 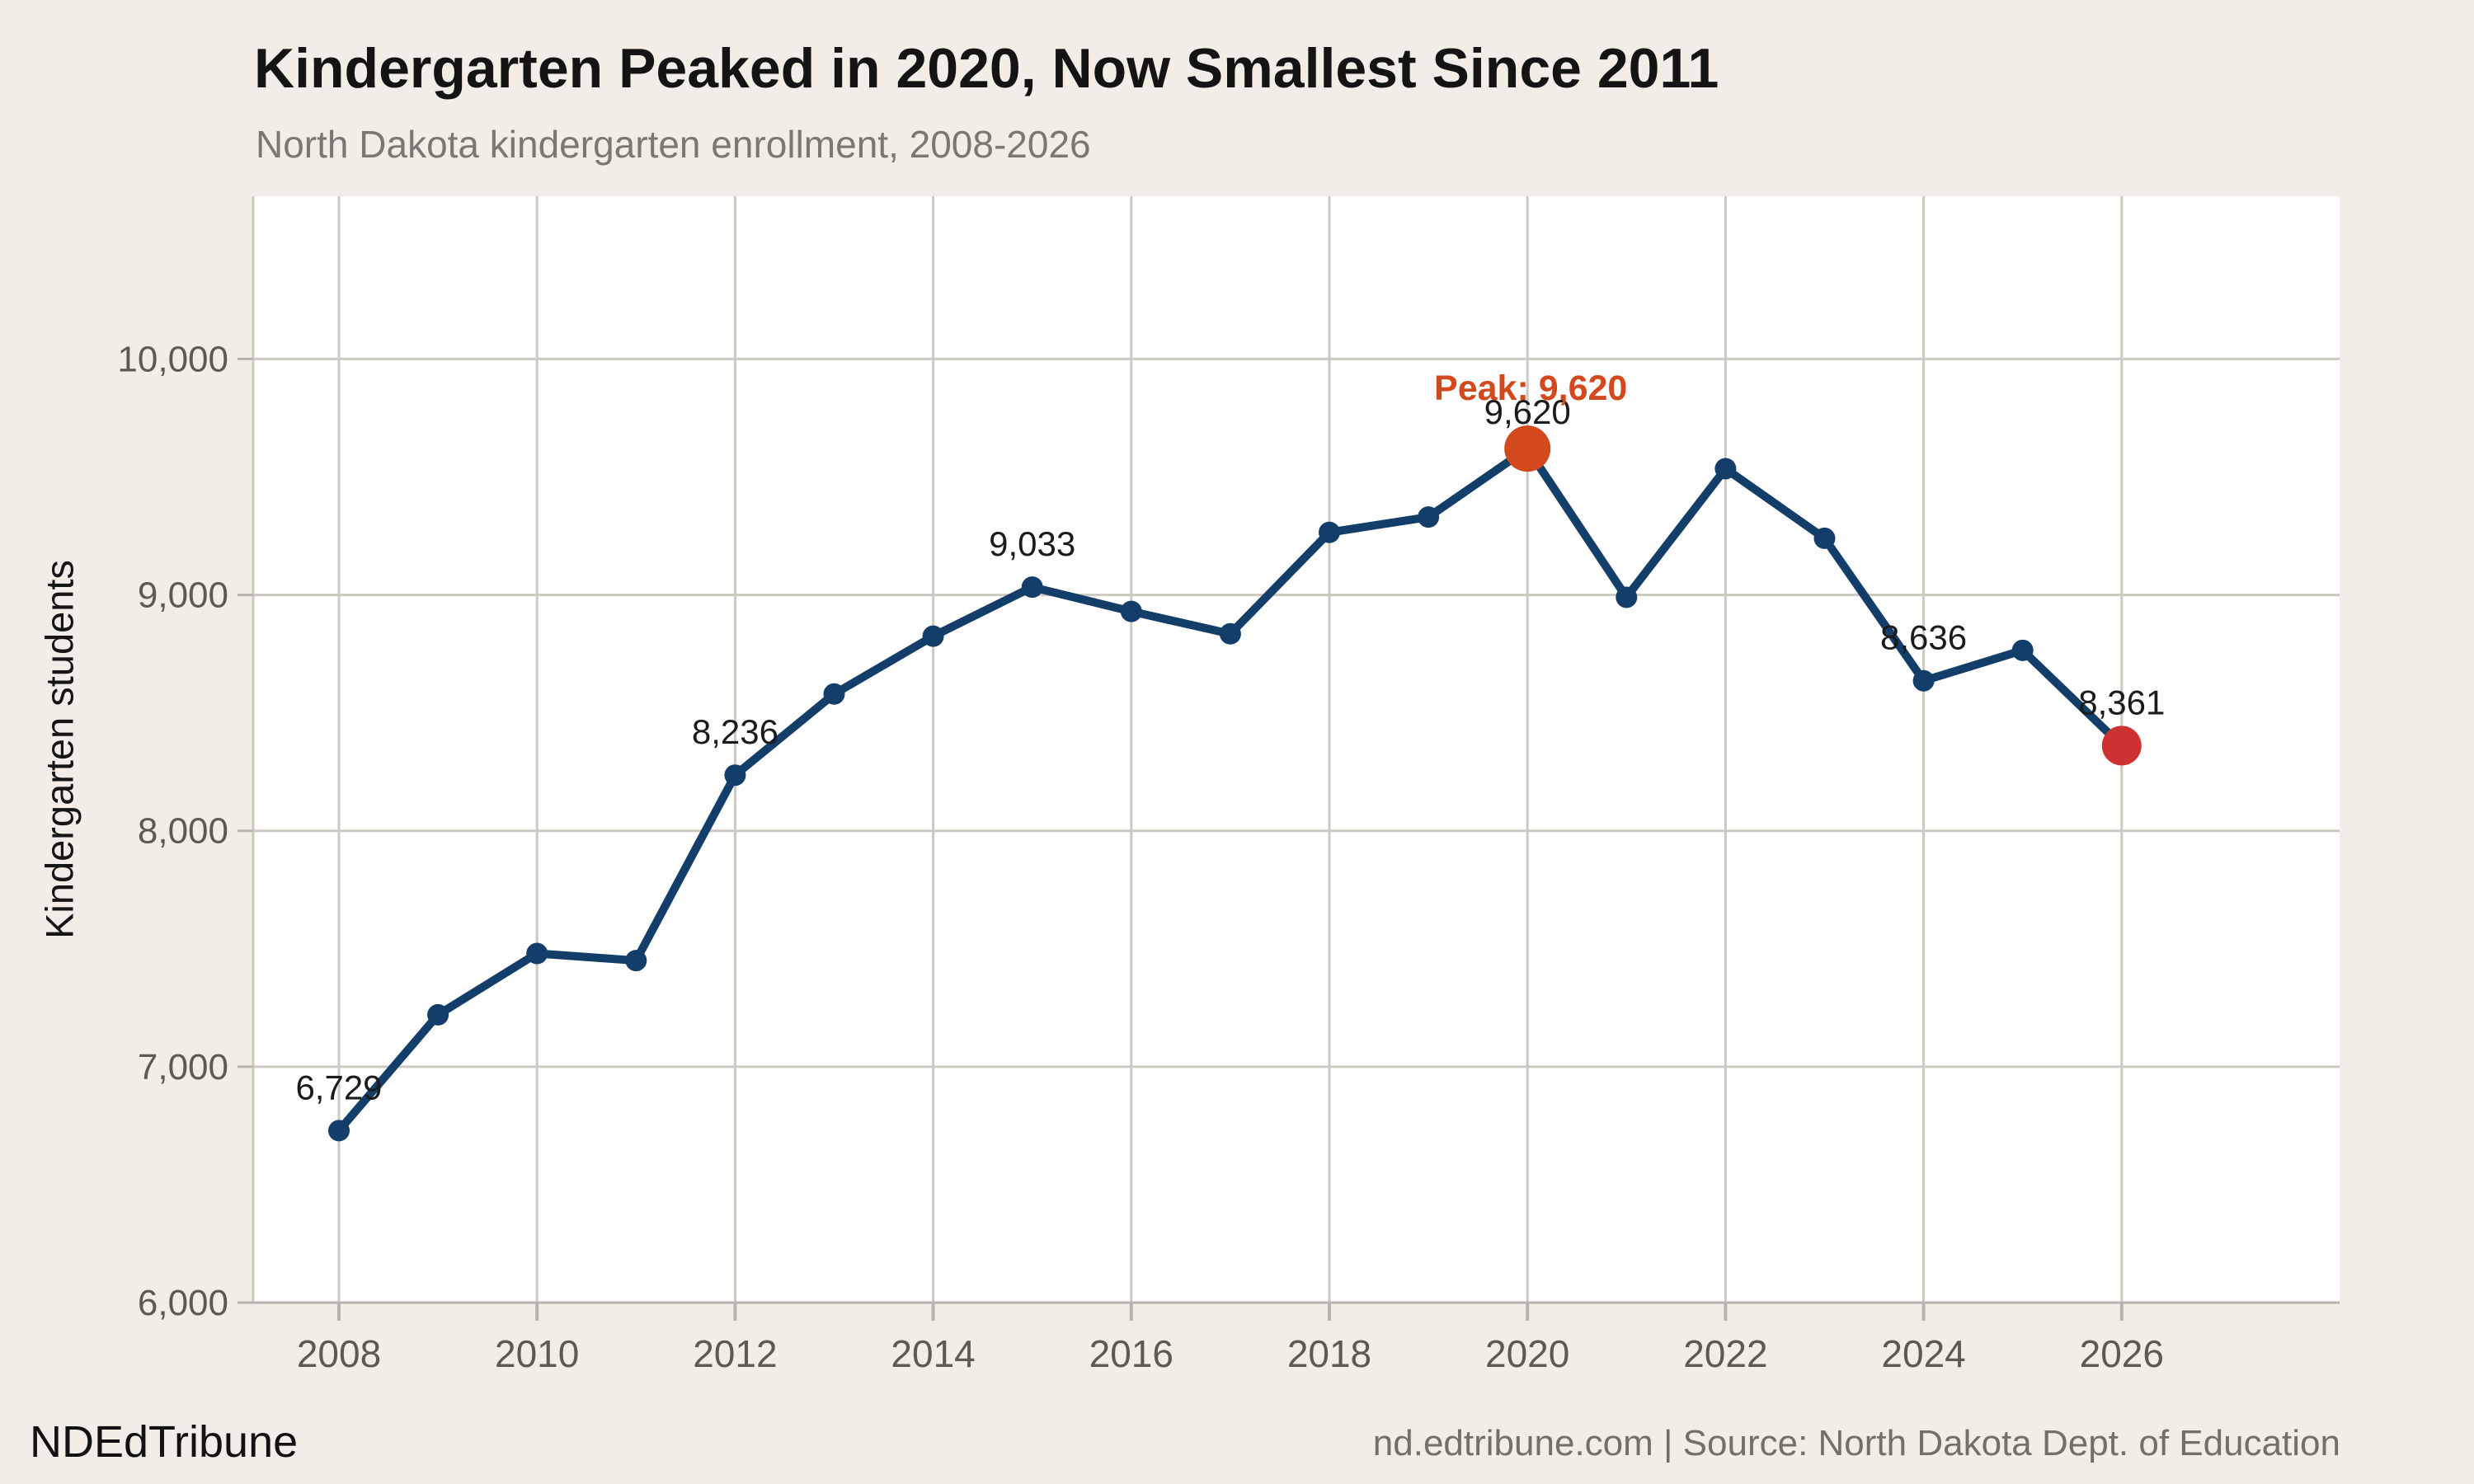 What do you see at coordinates (933, 636) in the screenshot?
I see `data-point-2014` at bounding box center [933, 636].